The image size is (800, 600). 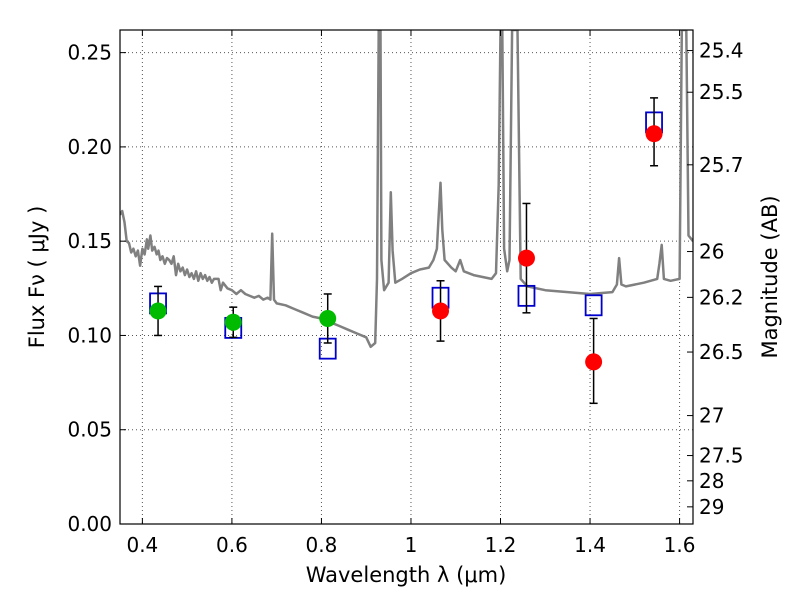 What do you see at coordinates (680, 545) in the screenshot?
I see `x-tick-label: 1.6` at bounding box center [680, 545].